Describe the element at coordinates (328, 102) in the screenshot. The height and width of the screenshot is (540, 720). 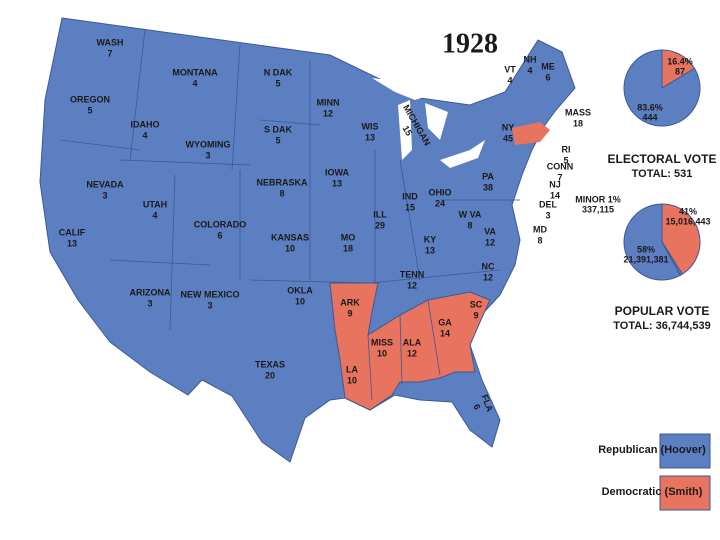
I see `state-name: MINN` at that location.